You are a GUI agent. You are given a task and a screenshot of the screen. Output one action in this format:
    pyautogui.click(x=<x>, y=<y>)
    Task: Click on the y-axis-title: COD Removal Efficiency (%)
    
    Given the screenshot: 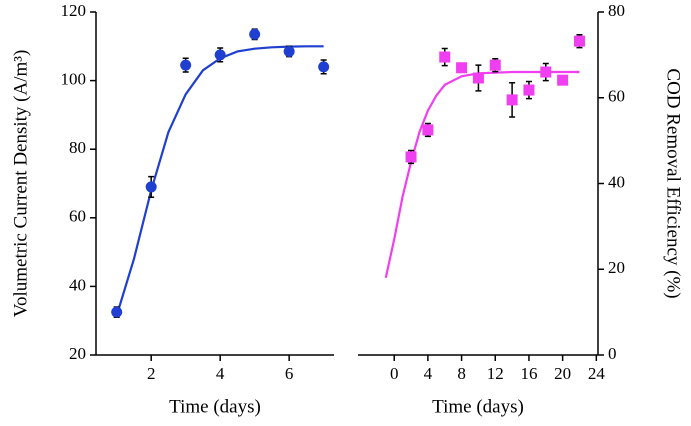 What is the action you would take?
    pyautogui.click(x=673, y=183)
    